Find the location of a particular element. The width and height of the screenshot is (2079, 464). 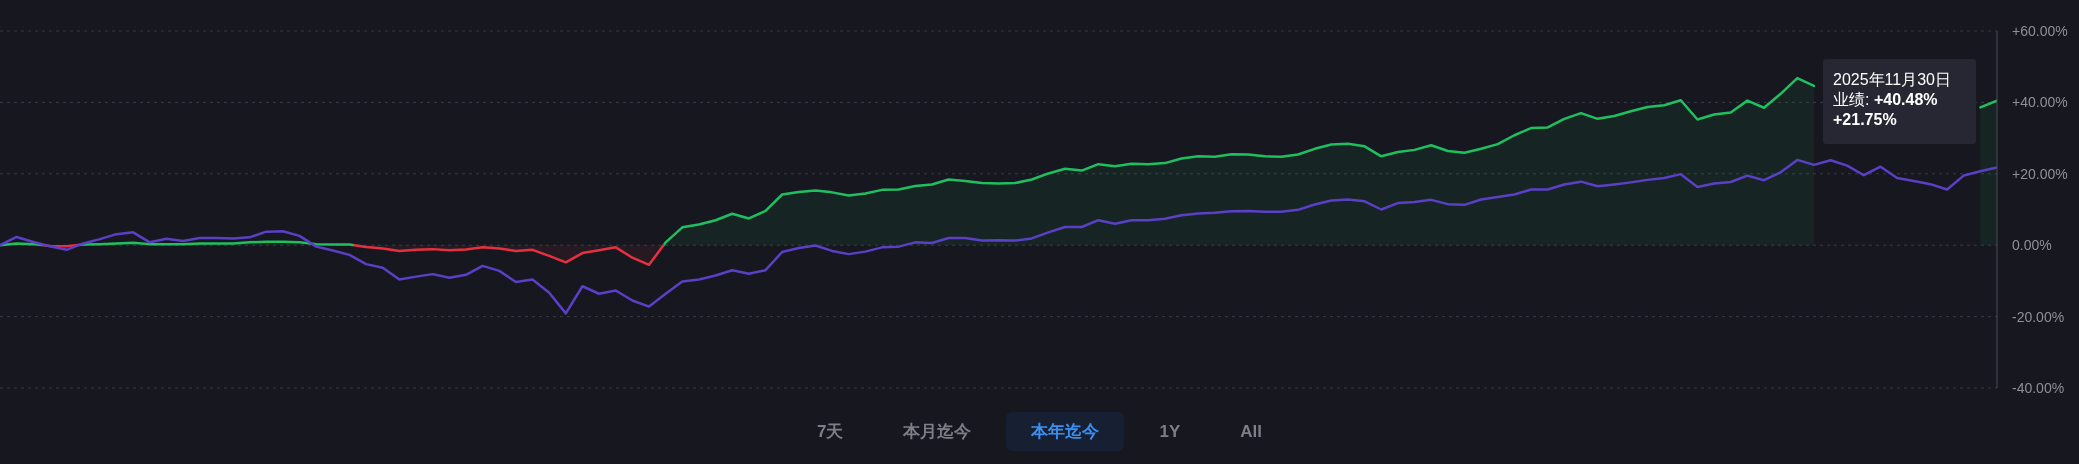

text: All is located at coordinates (1251, 431).